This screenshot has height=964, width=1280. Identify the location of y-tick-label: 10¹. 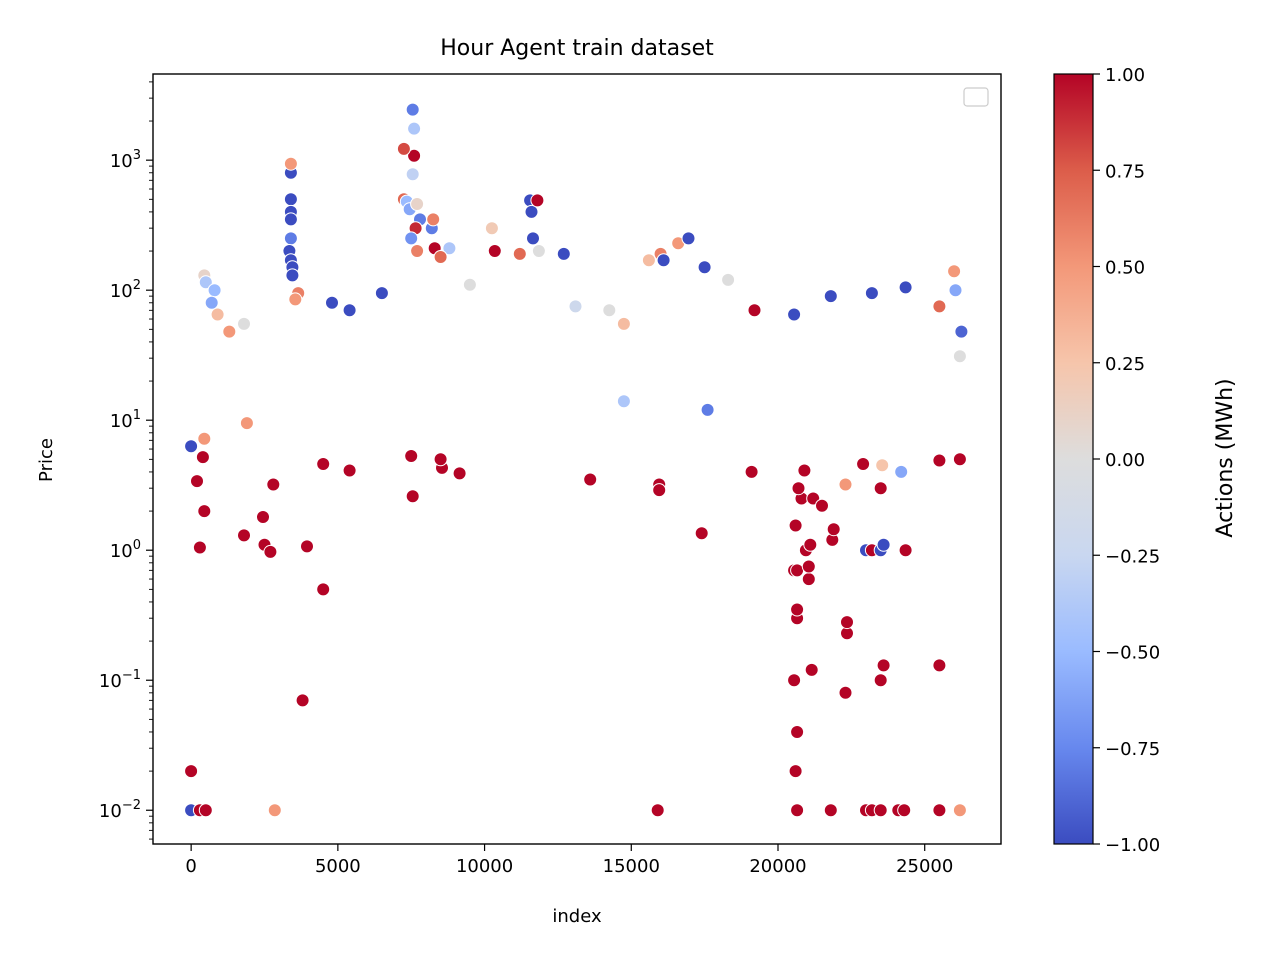
(125, 420).